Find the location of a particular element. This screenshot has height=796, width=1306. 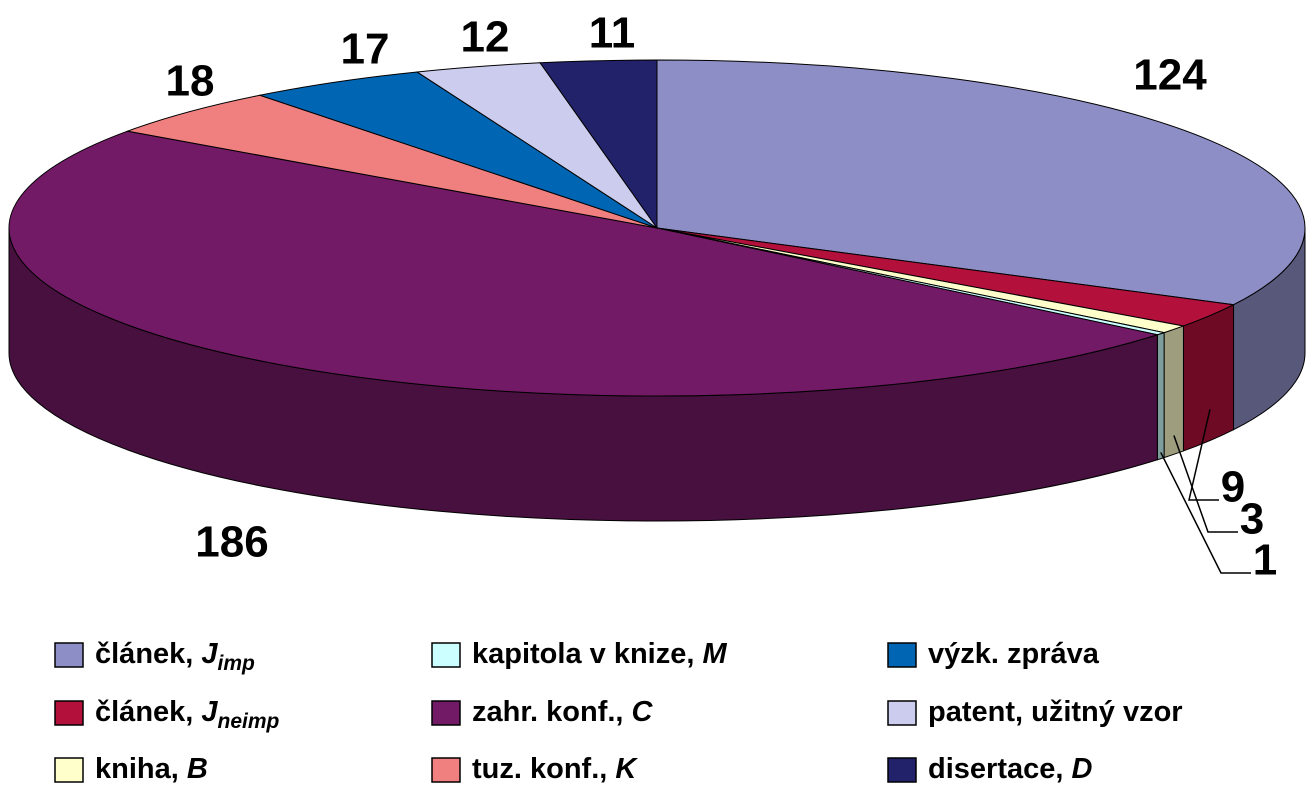

value-label: 186 is located at coordinates (231, 542).